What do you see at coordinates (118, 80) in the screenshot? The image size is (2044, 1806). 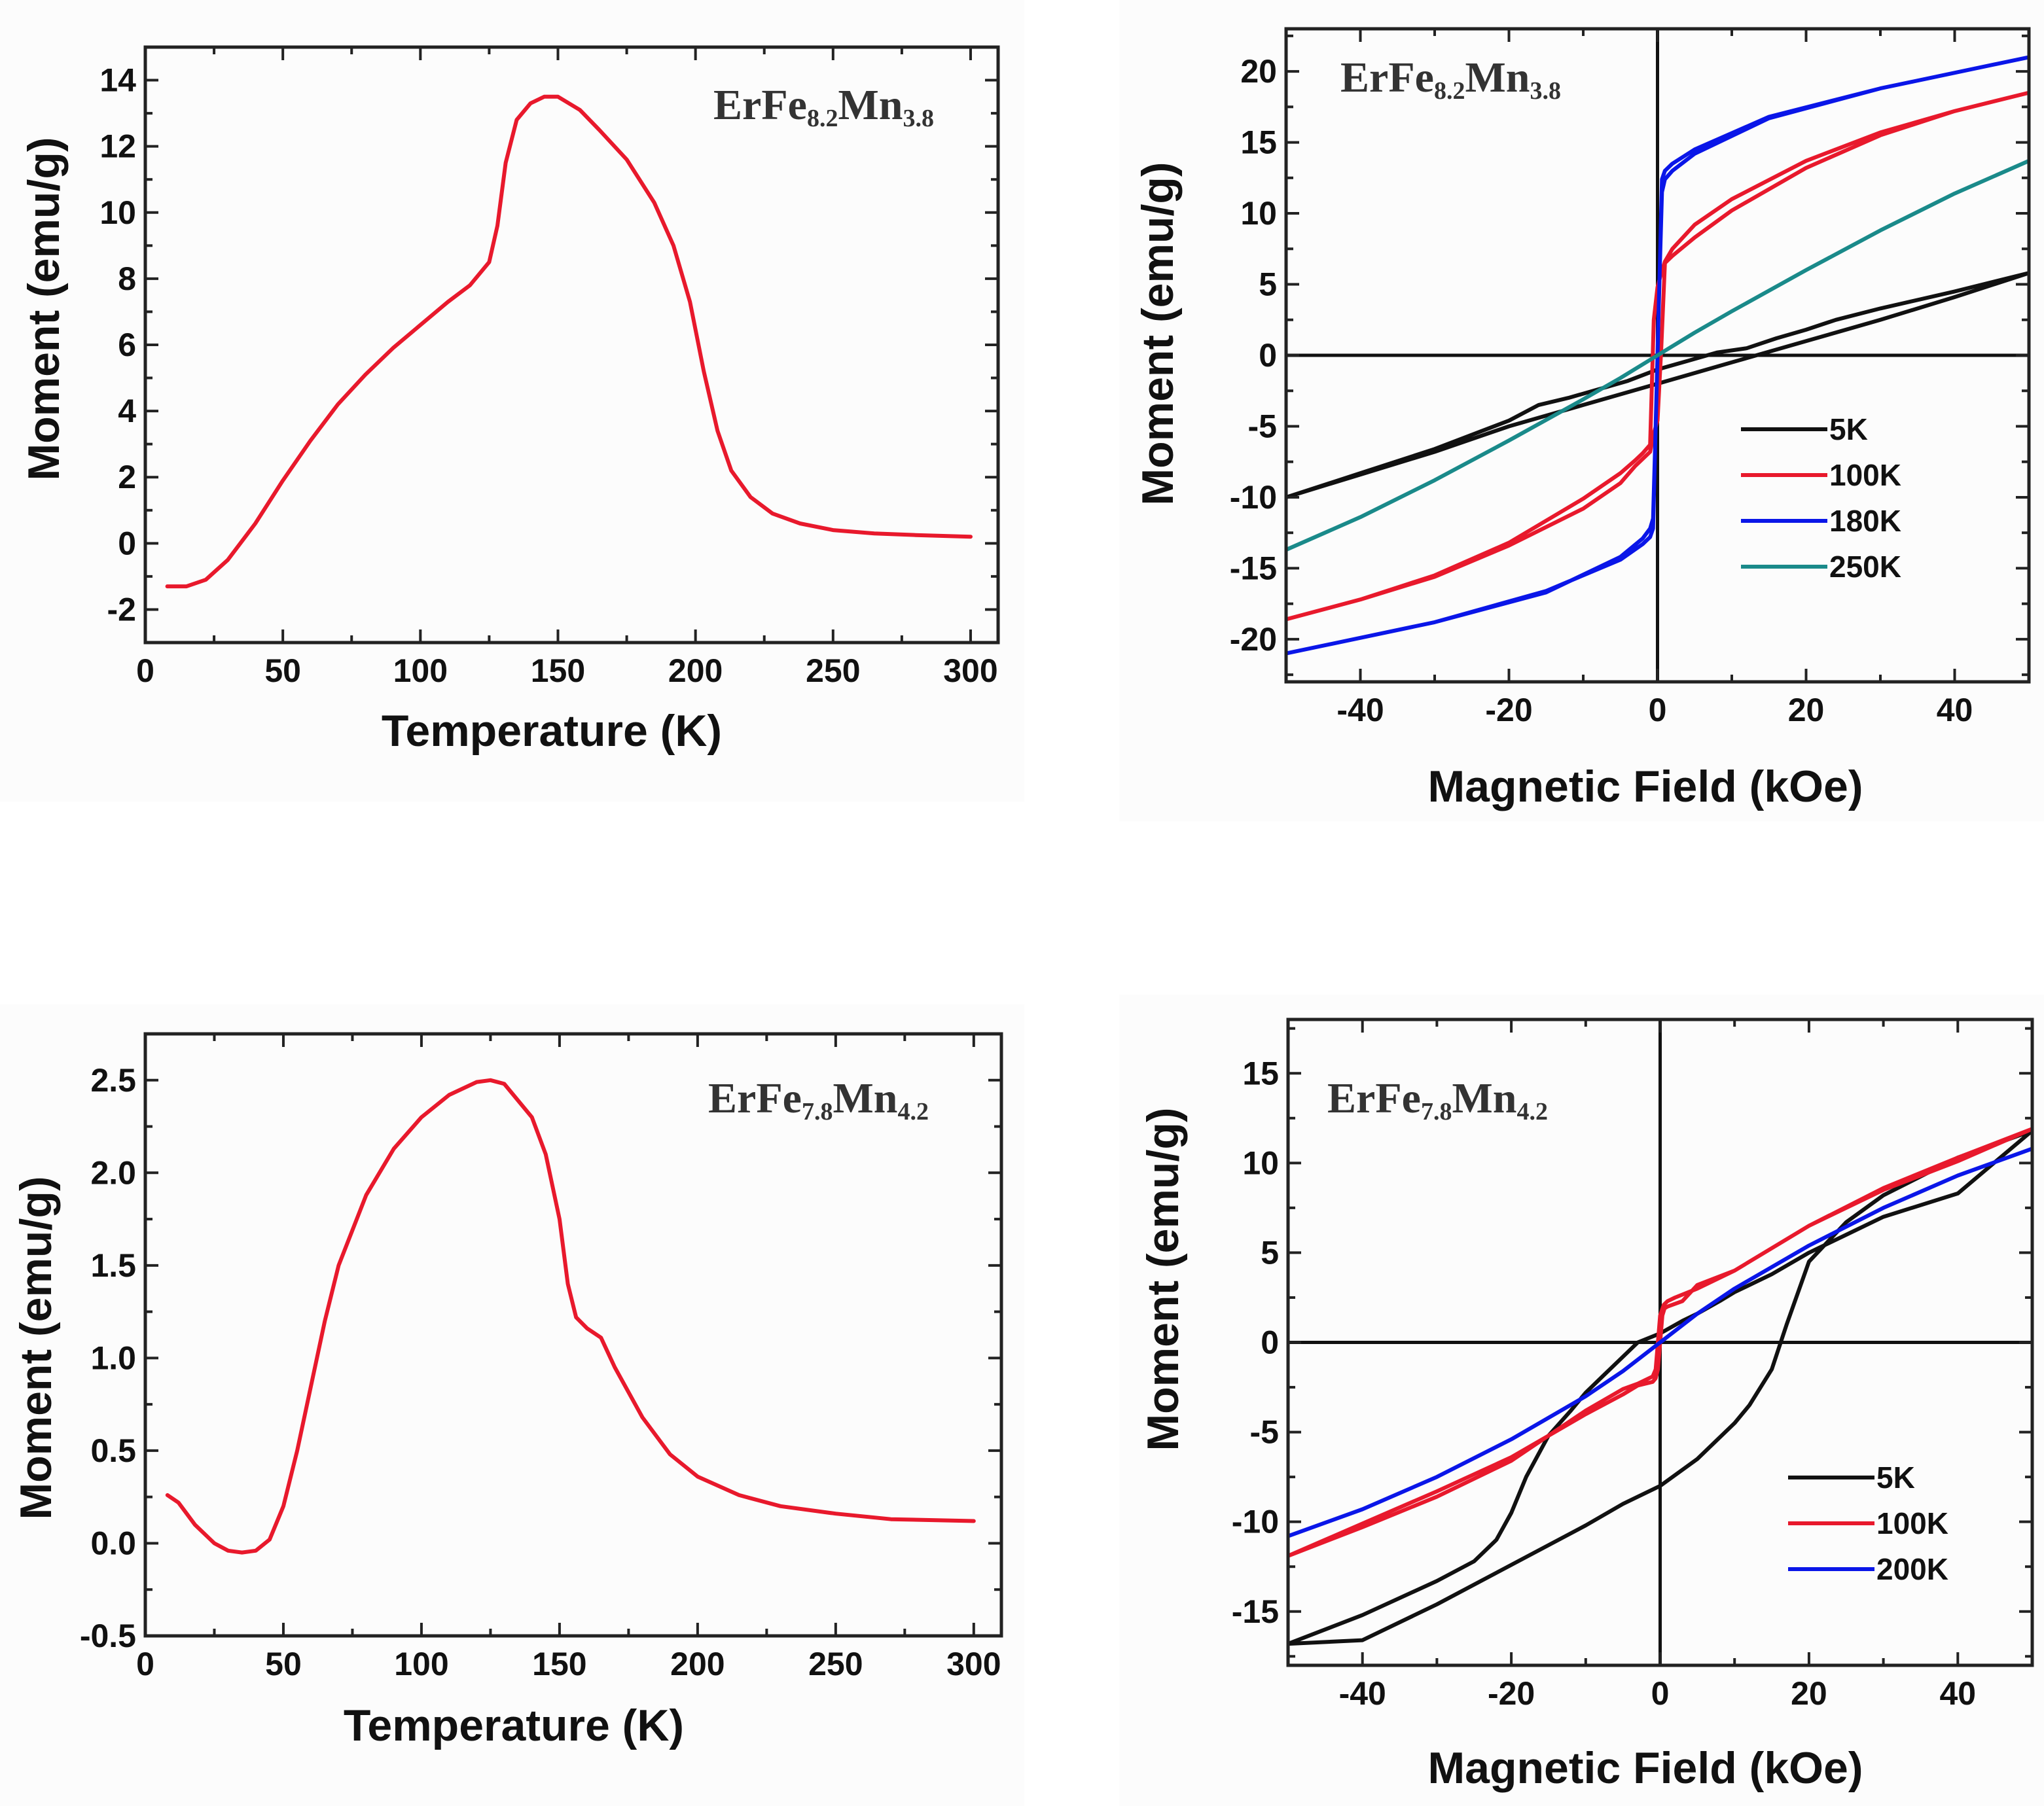 I see `y-tick-label: 14` at bounding box center [118, 80].